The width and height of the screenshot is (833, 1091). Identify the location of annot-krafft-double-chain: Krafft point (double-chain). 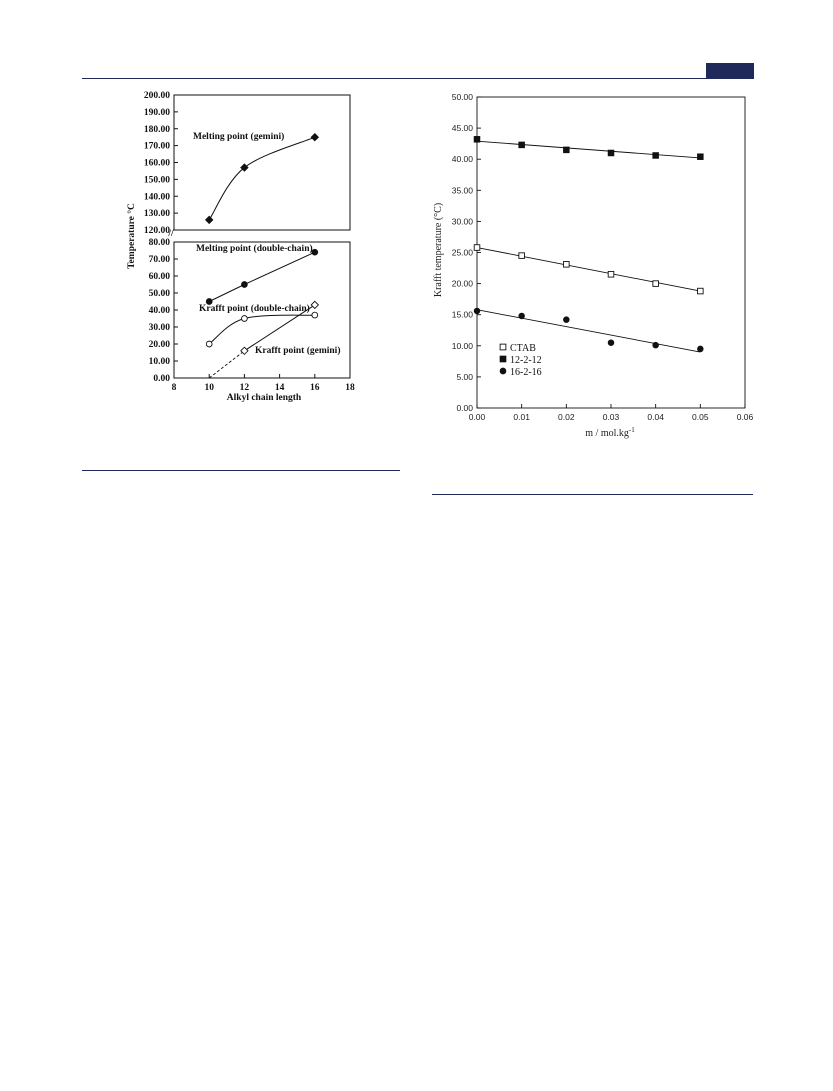
(254, 308).